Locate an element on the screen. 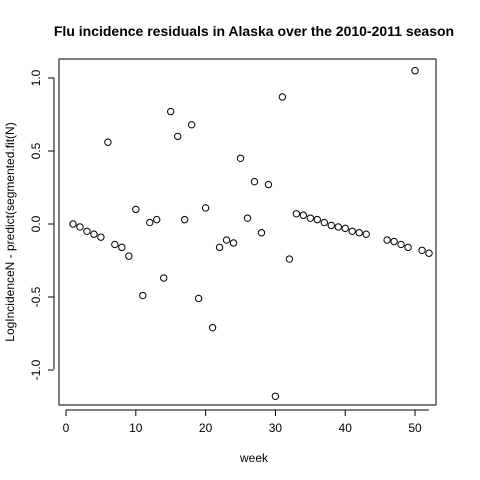 Image resolution: width=480 pixels, height=480 pixels. y-tick-label: 0.0 is located at coordinates (36, 223).